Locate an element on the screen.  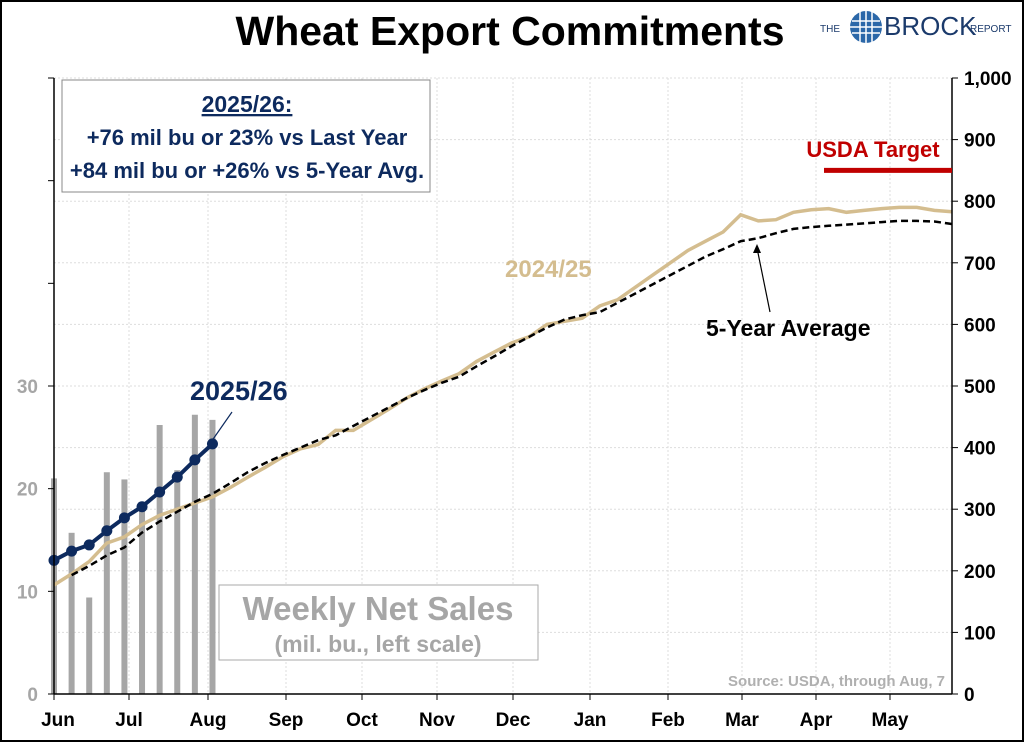
x-tick-label: Mar is located at coordinates (742, 720).